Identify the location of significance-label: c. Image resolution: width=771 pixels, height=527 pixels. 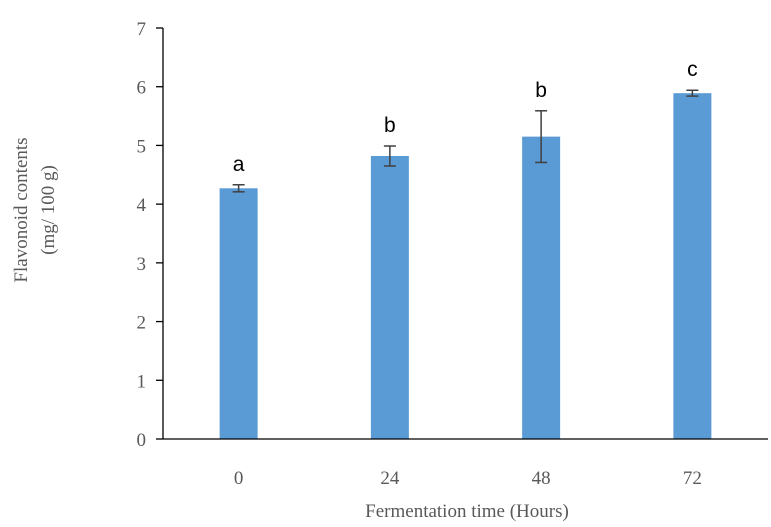
(692, 69).